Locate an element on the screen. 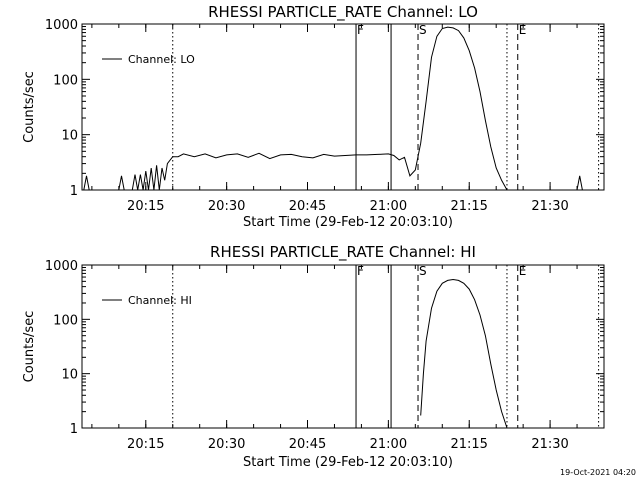 The image size is (640, 480). chart-title: RHESSI PARTICLE_RATE Channel: HI is located at coordinates (343, 252).